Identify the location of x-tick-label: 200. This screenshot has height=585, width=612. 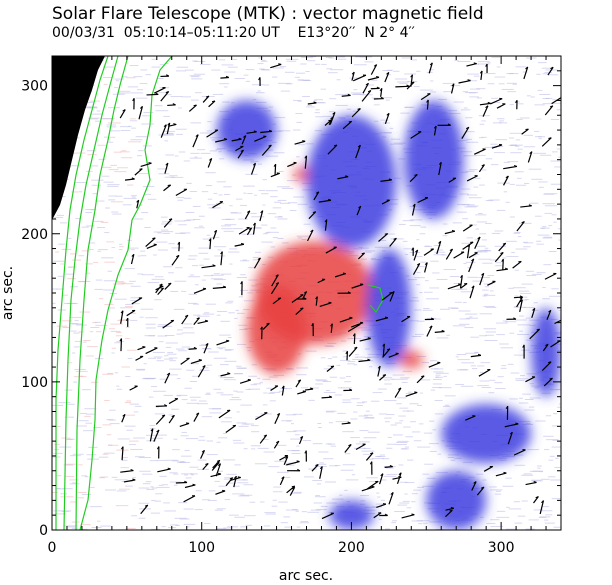
(351, 548).